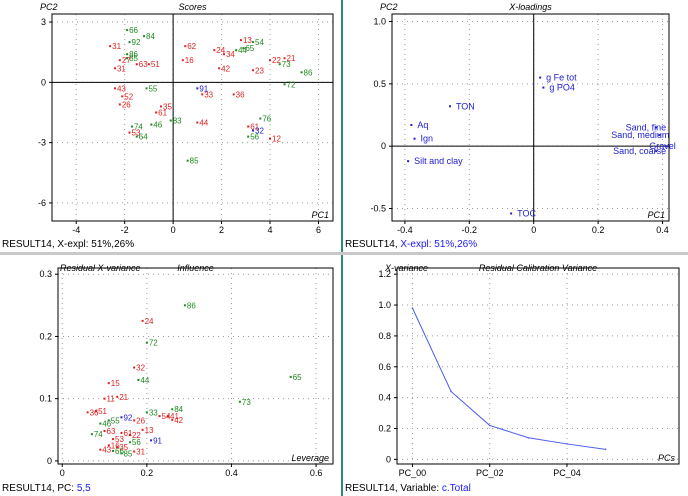 Image resolution: width=688 pixels, height=496 pixels. I want to click on x-tick-label: PC_04, so click(567, 473).